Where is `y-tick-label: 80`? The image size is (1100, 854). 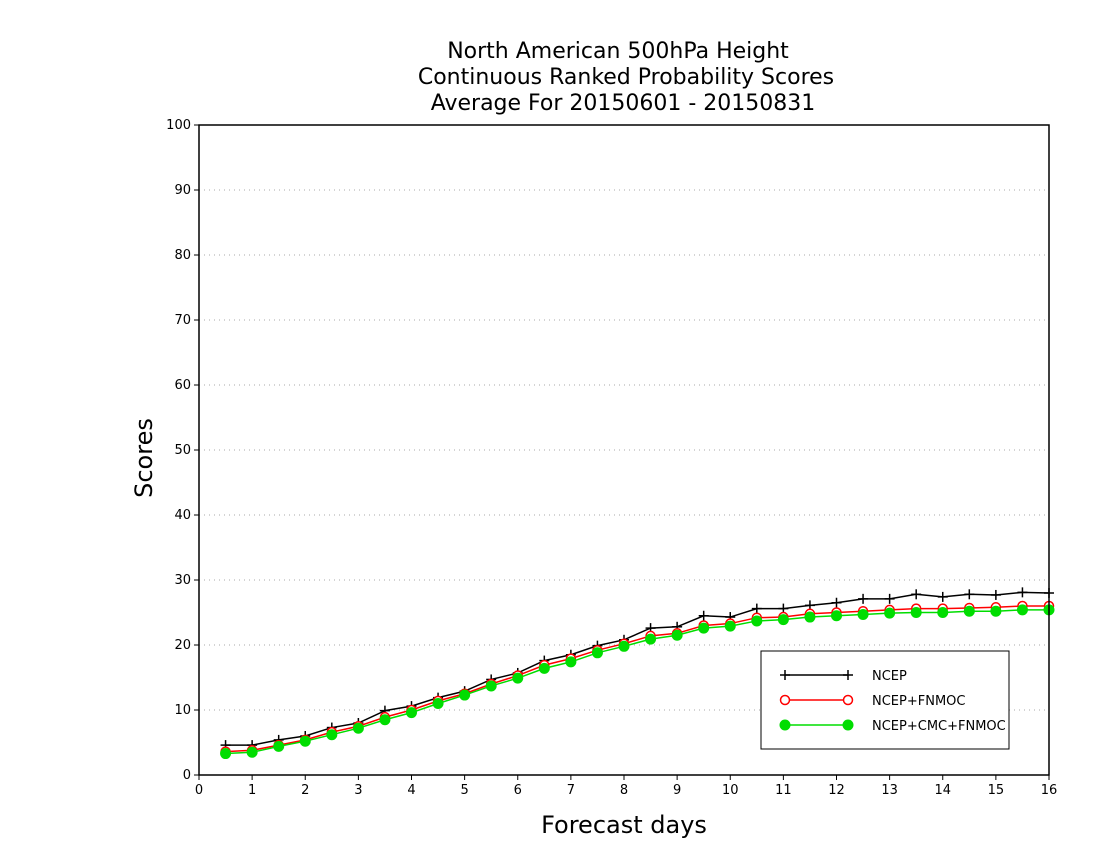 y-tick-label: 80 is located at coordinates (182, 255).